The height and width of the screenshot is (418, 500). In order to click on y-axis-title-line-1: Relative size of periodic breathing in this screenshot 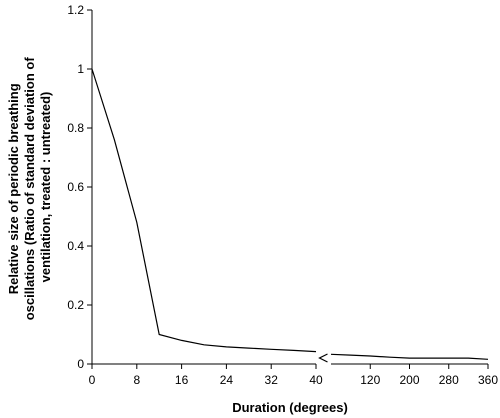, I will do `click(13, 188)`.